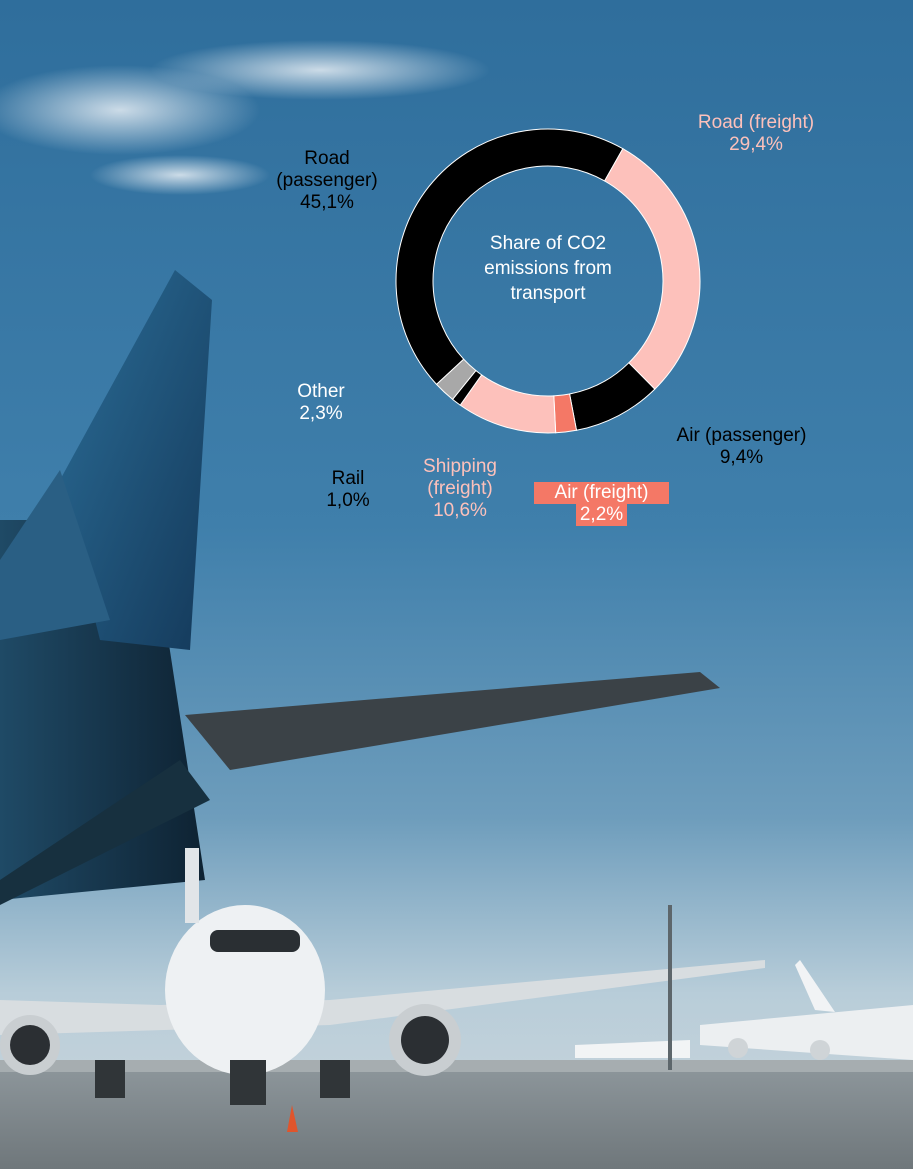 The height and width of the screenshot is (1169, 913). Describe the element at coordinates (741, 457) in the screenshot. I see `label-value: 9,4%` at that location.